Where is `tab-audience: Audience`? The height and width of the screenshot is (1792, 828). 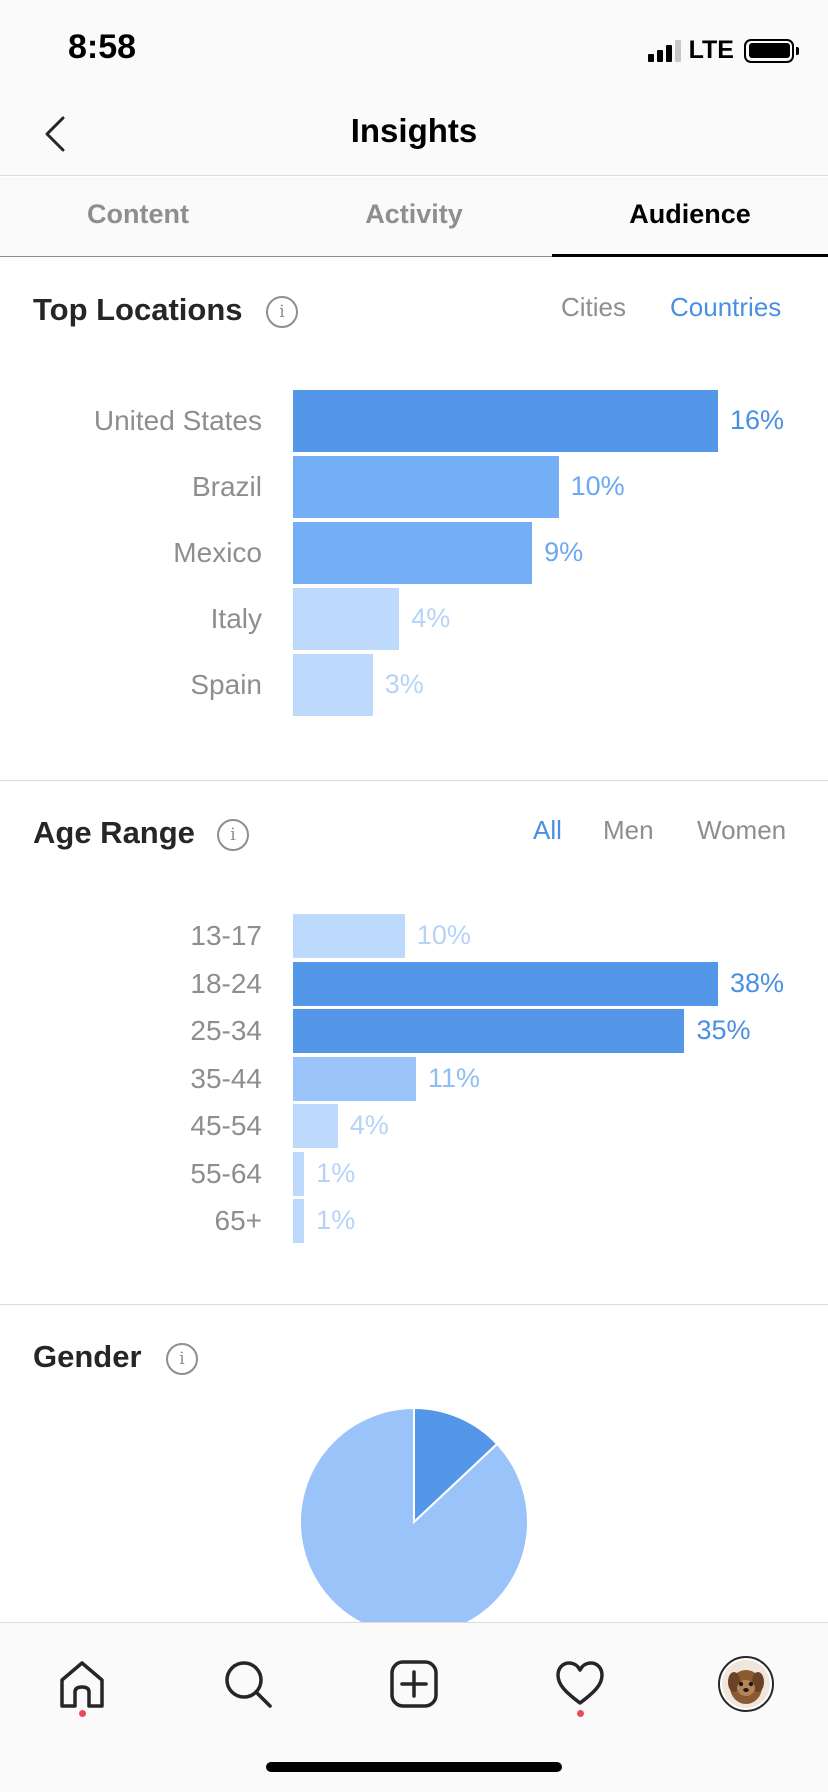 tab-audience: Audience is located at coordinates (690, 217).